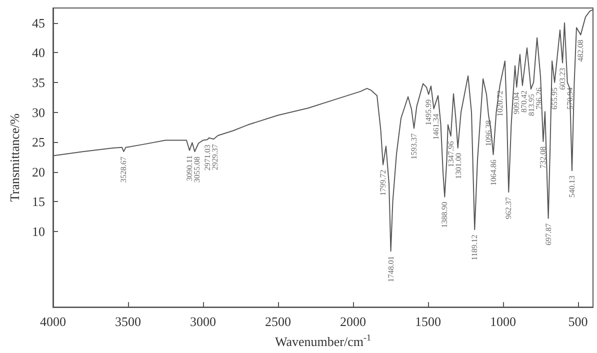 The width and height of the screenshot is (597, 353). I want to click on annotation: 3055.08, so click(197, 169).